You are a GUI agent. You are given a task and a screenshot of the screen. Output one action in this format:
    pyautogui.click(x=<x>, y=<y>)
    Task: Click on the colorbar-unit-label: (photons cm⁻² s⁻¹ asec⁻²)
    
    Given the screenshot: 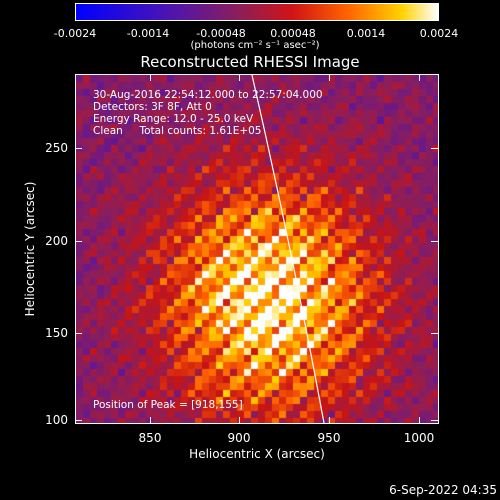 What is the action you would take?
    pyautogui.click(x=255, y=45)
    